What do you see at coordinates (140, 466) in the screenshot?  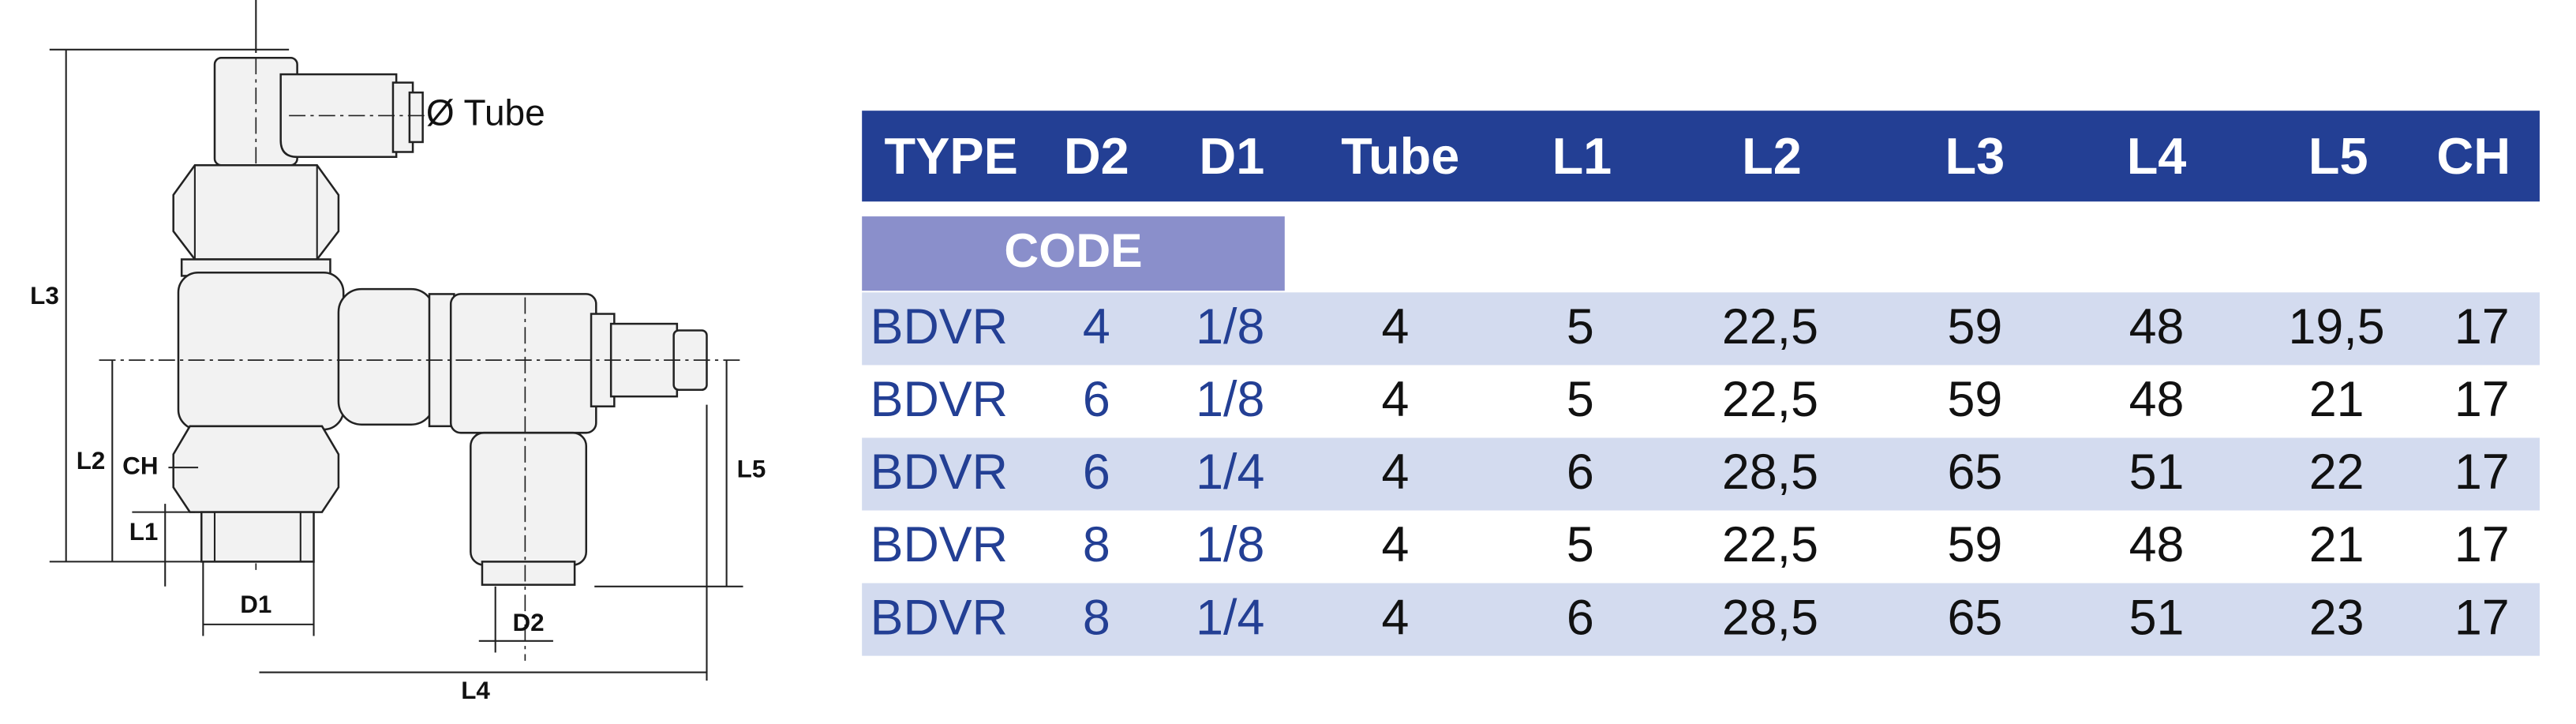 I see `ch-label: CH` at bounding box center [140, 466].